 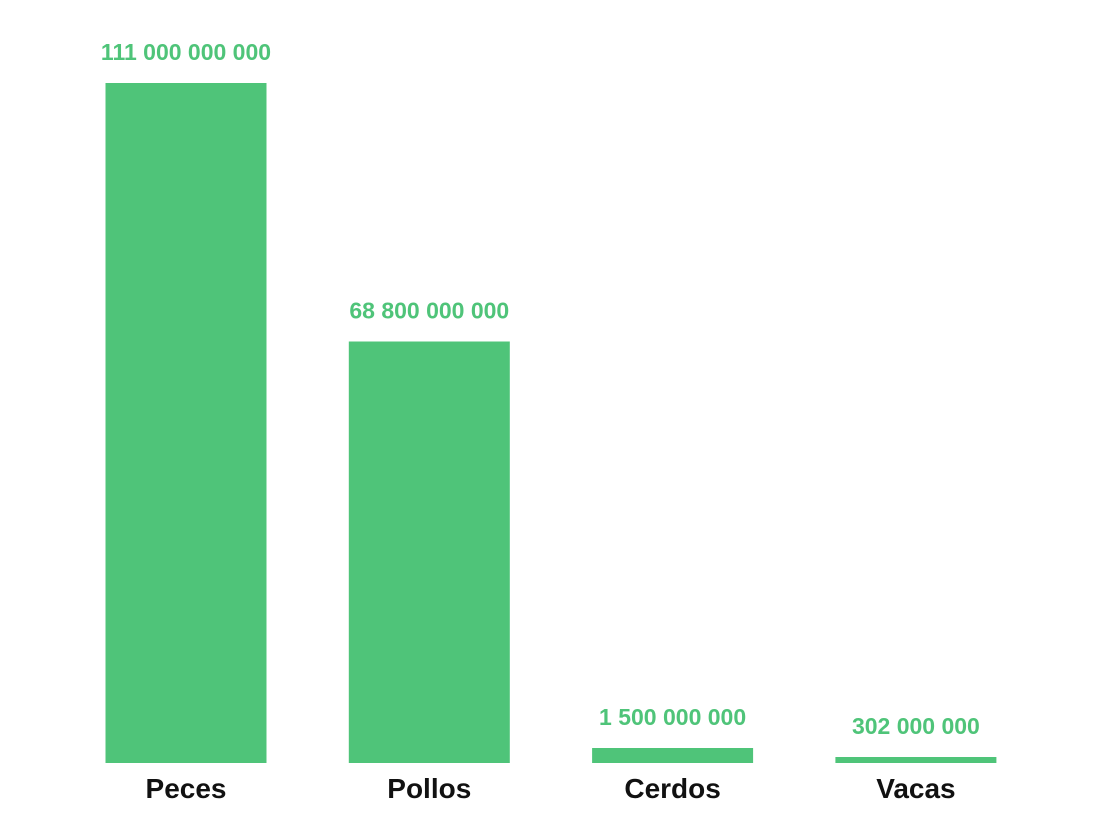 What do you see at coordinates (429, 788) in the screenshot?
I see `category-label-pollos: Pollos` at bounding box center [429, 788].